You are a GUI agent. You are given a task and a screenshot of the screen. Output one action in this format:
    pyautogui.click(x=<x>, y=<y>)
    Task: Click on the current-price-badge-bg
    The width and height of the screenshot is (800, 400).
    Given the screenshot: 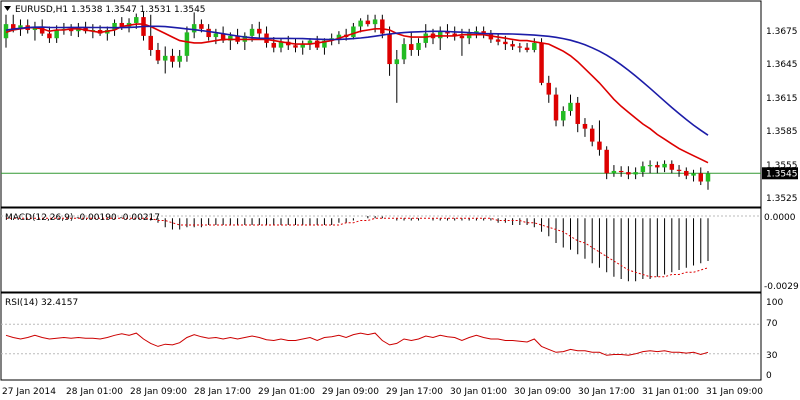 What is the action you would take?
    pyautogui.click(x=780, y=173)
    